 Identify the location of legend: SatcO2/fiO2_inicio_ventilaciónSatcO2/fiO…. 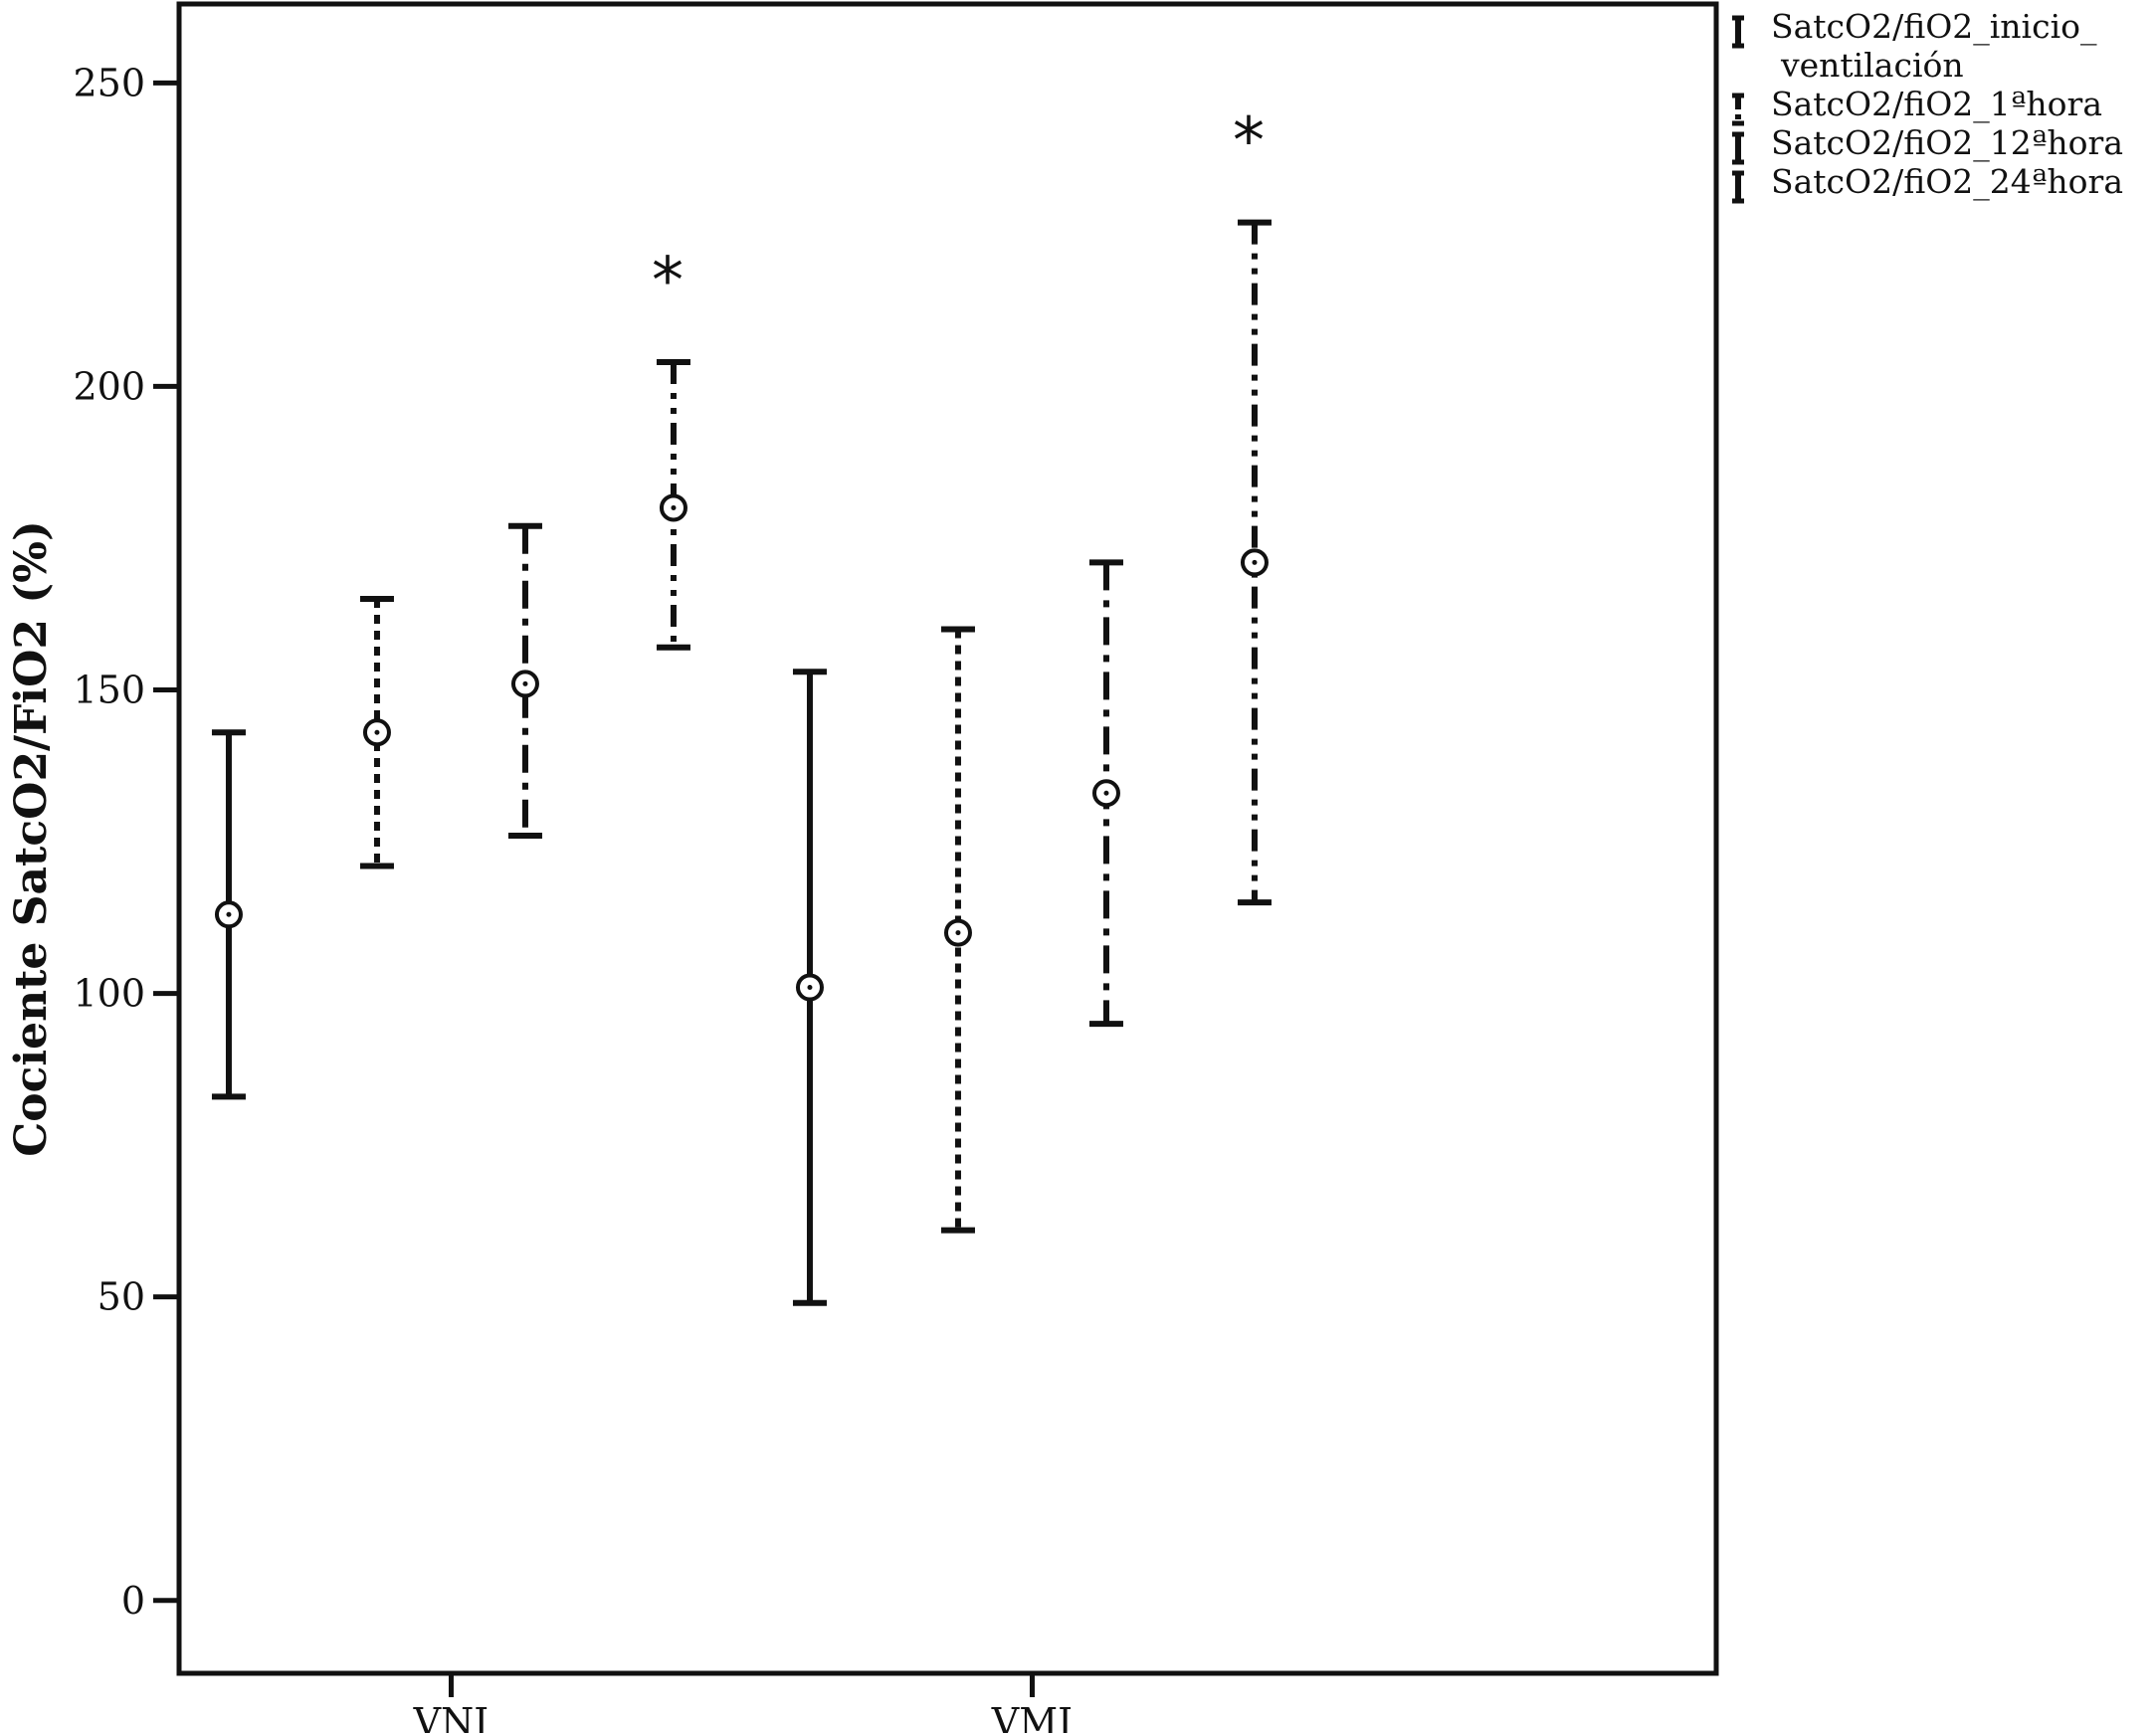
(1927, 106).